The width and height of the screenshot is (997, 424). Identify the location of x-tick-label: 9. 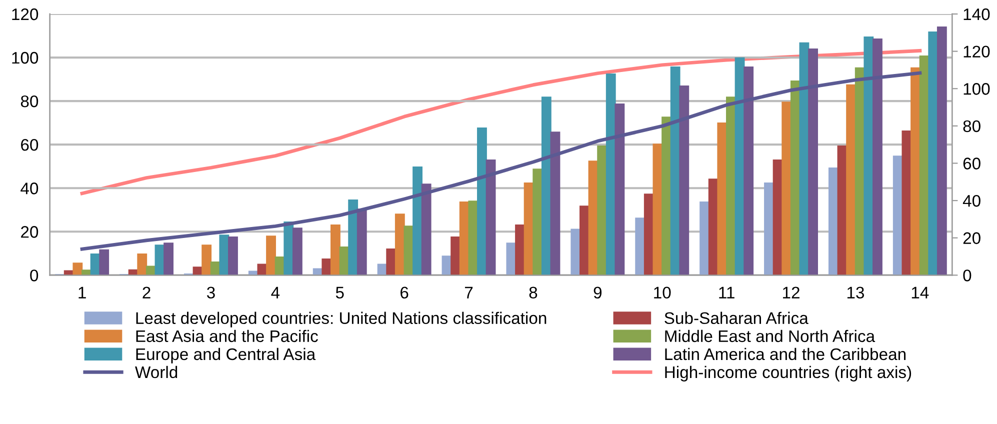
(598, 292).